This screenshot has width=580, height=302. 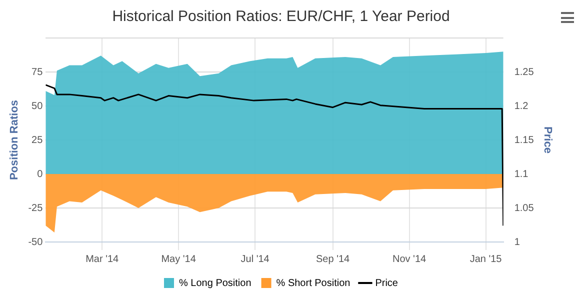 What do you see at coordinates (14, 140) in the screenshot?
I see `y-axis-title: Position Ratios` at bounding box center [14, 140].